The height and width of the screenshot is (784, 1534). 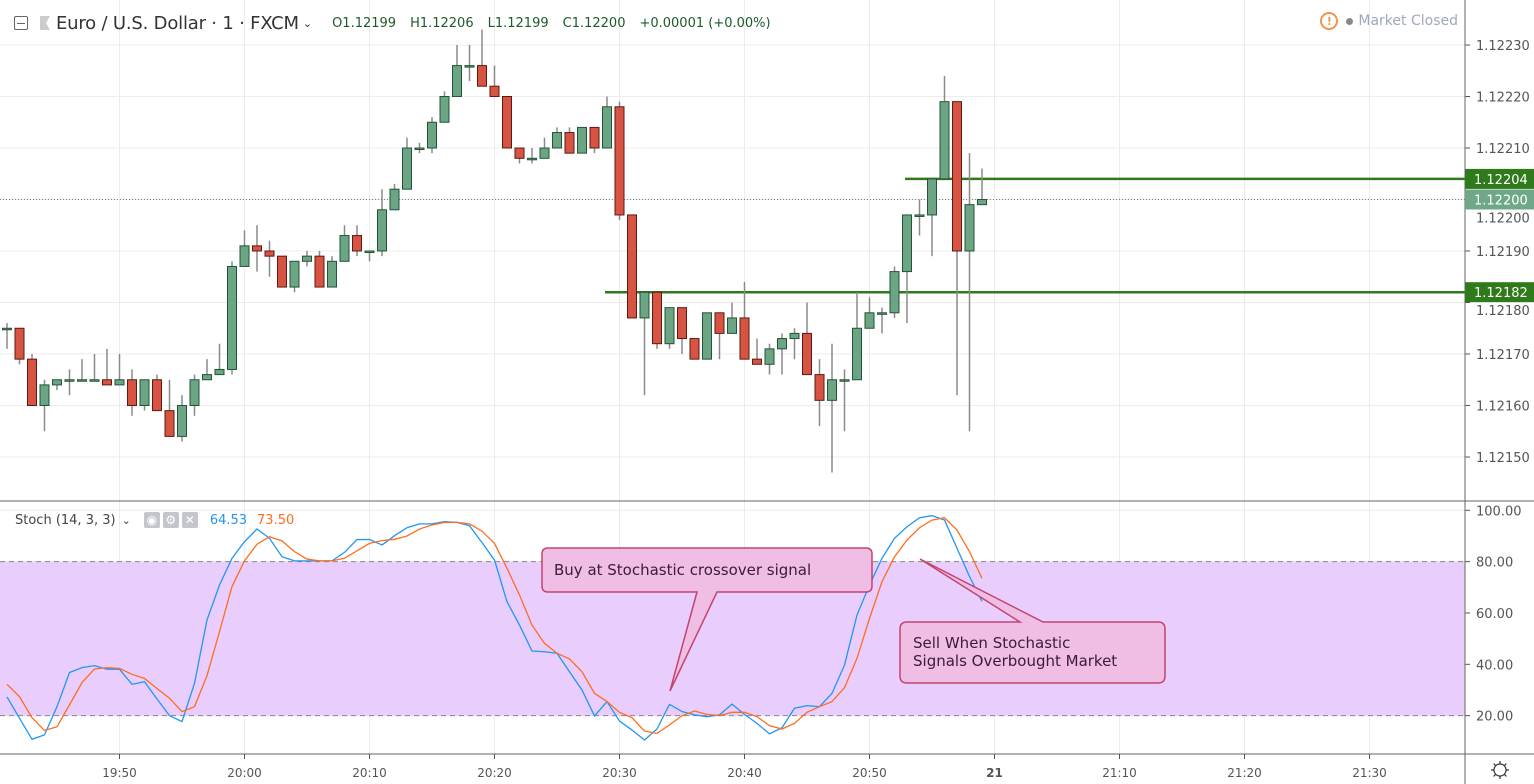 What do you see at coordinates (1499, 199) in the screenshot?
I see `last-price-label-bg` at bounding box center [1499, 199].